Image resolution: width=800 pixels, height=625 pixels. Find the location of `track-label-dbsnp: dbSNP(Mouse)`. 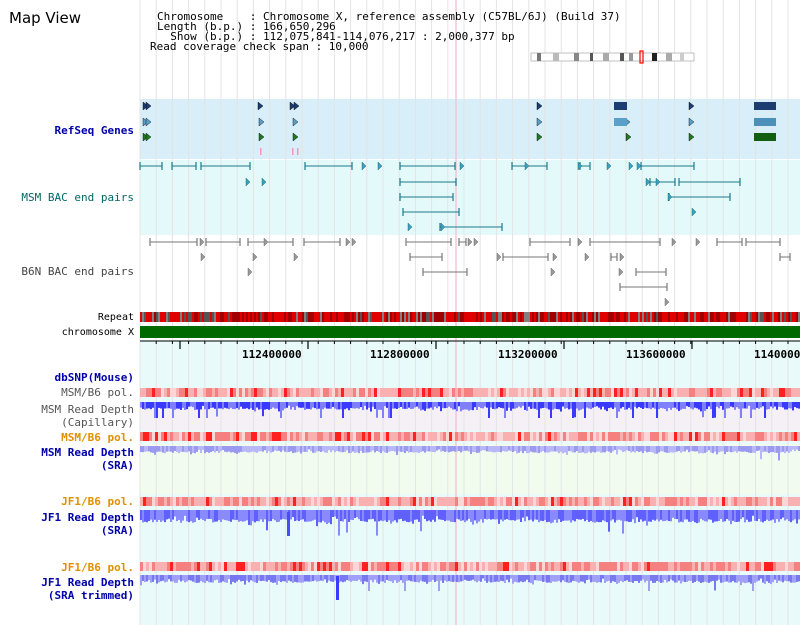

track-label-dbsnp: dbSNP(Mouse) is located at coordinates (94, 377).